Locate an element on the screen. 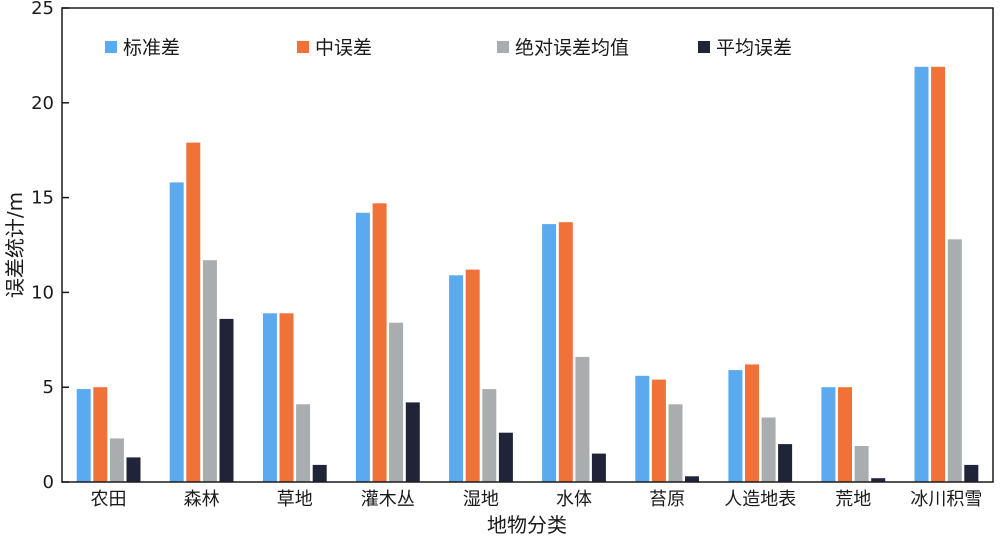 The image size is (1000, 545). x-tick-label: 荒地 is located at coordinates (853, 499).